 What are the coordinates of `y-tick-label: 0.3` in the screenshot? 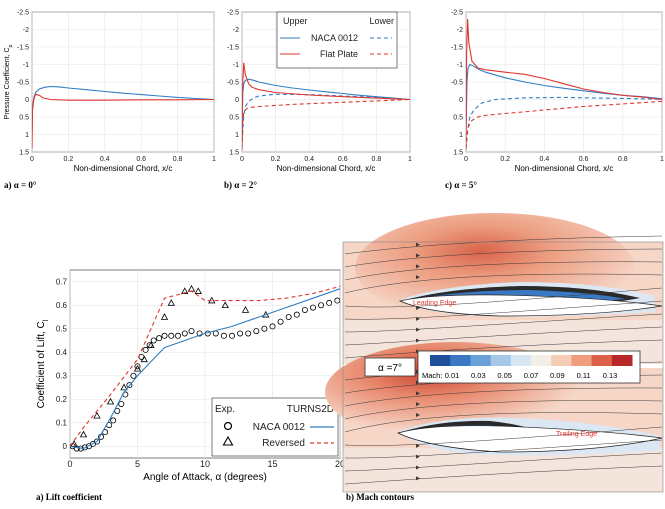 It's located at (62, 375).